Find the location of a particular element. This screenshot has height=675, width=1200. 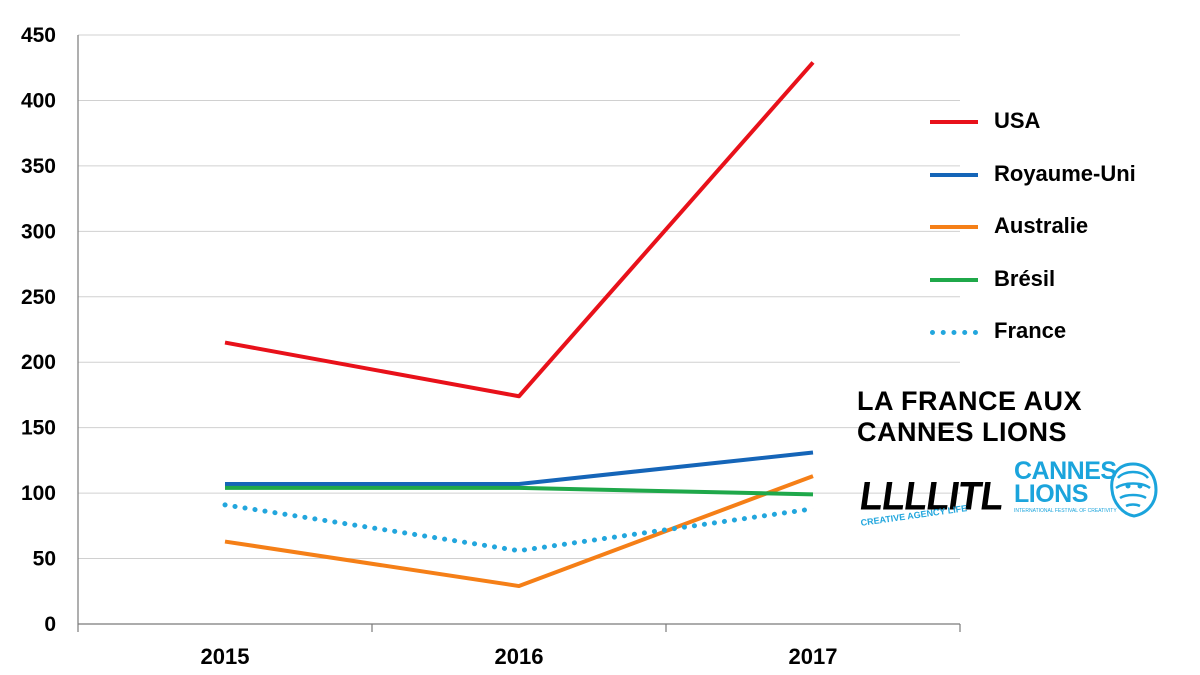

cannes-lions-line1: CANNES is located at coordinates (1065, 471).